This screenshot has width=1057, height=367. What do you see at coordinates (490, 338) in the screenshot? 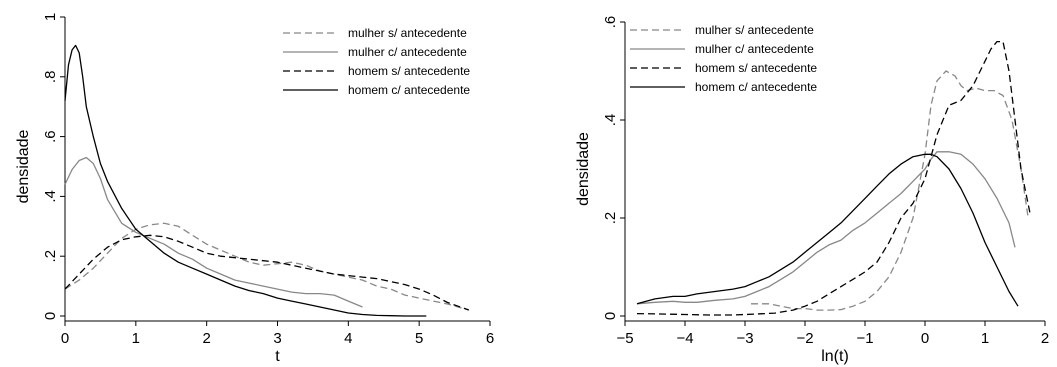
I see `x-tick-label: 6` at bounding box center [490, 338].